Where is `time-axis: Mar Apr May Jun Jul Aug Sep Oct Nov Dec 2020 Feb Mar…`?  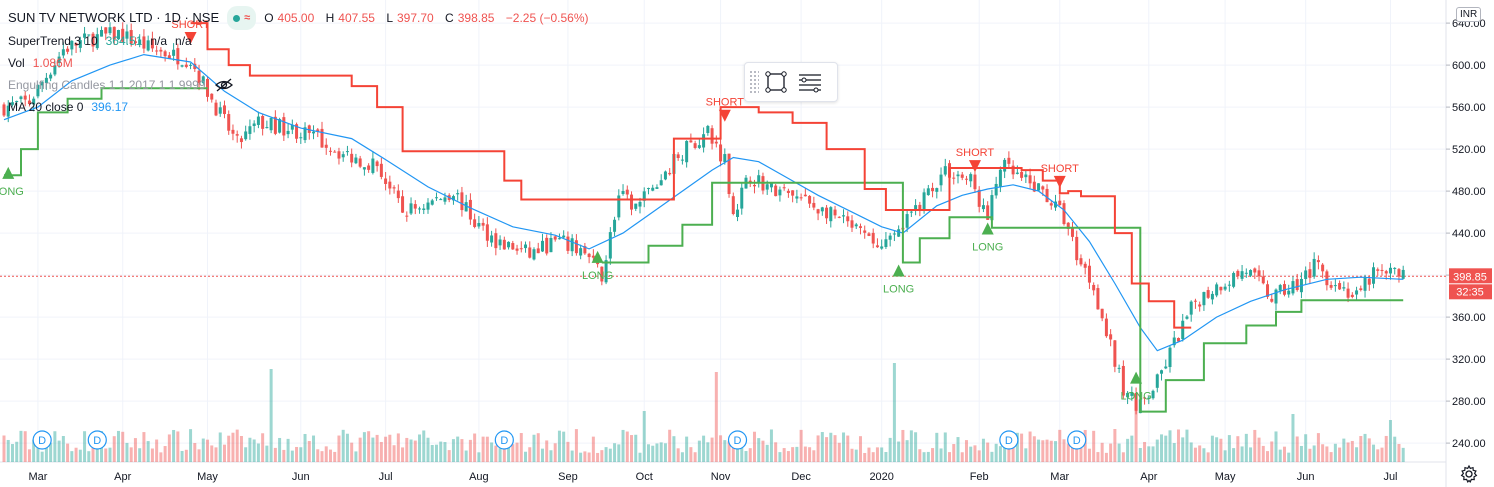 time-axis: Mar Apr May Jun Jul Aug Sep Oct Nov Dec 2020 Feb Mar… is located at coordinates (712, 477).